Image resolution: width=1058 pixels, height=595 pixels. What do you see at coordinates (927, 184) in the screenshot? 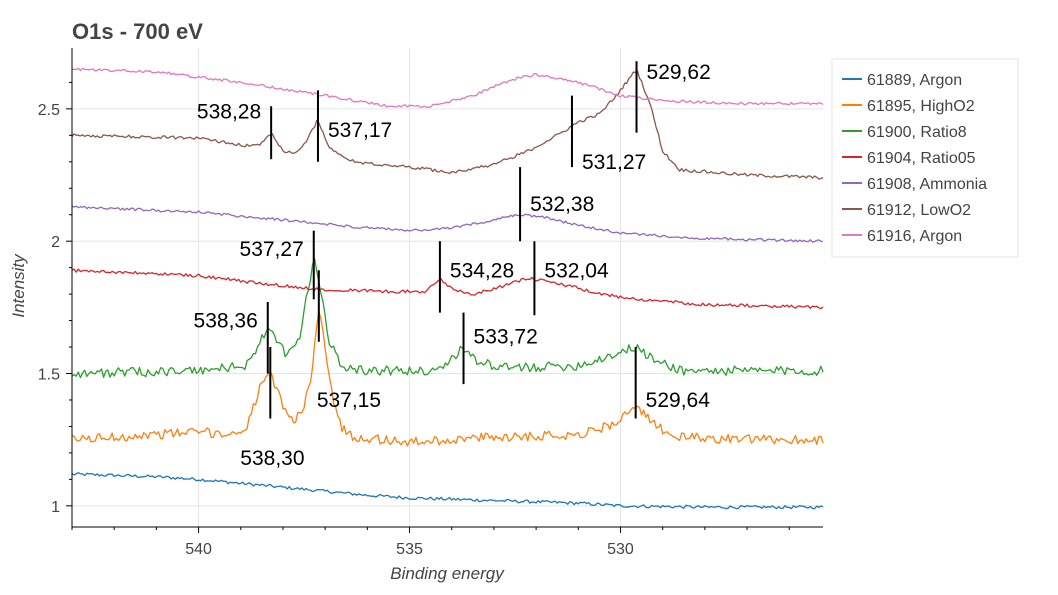
I see `legend-entry: 61908, Ammonia` at bounding box center [927, 184].